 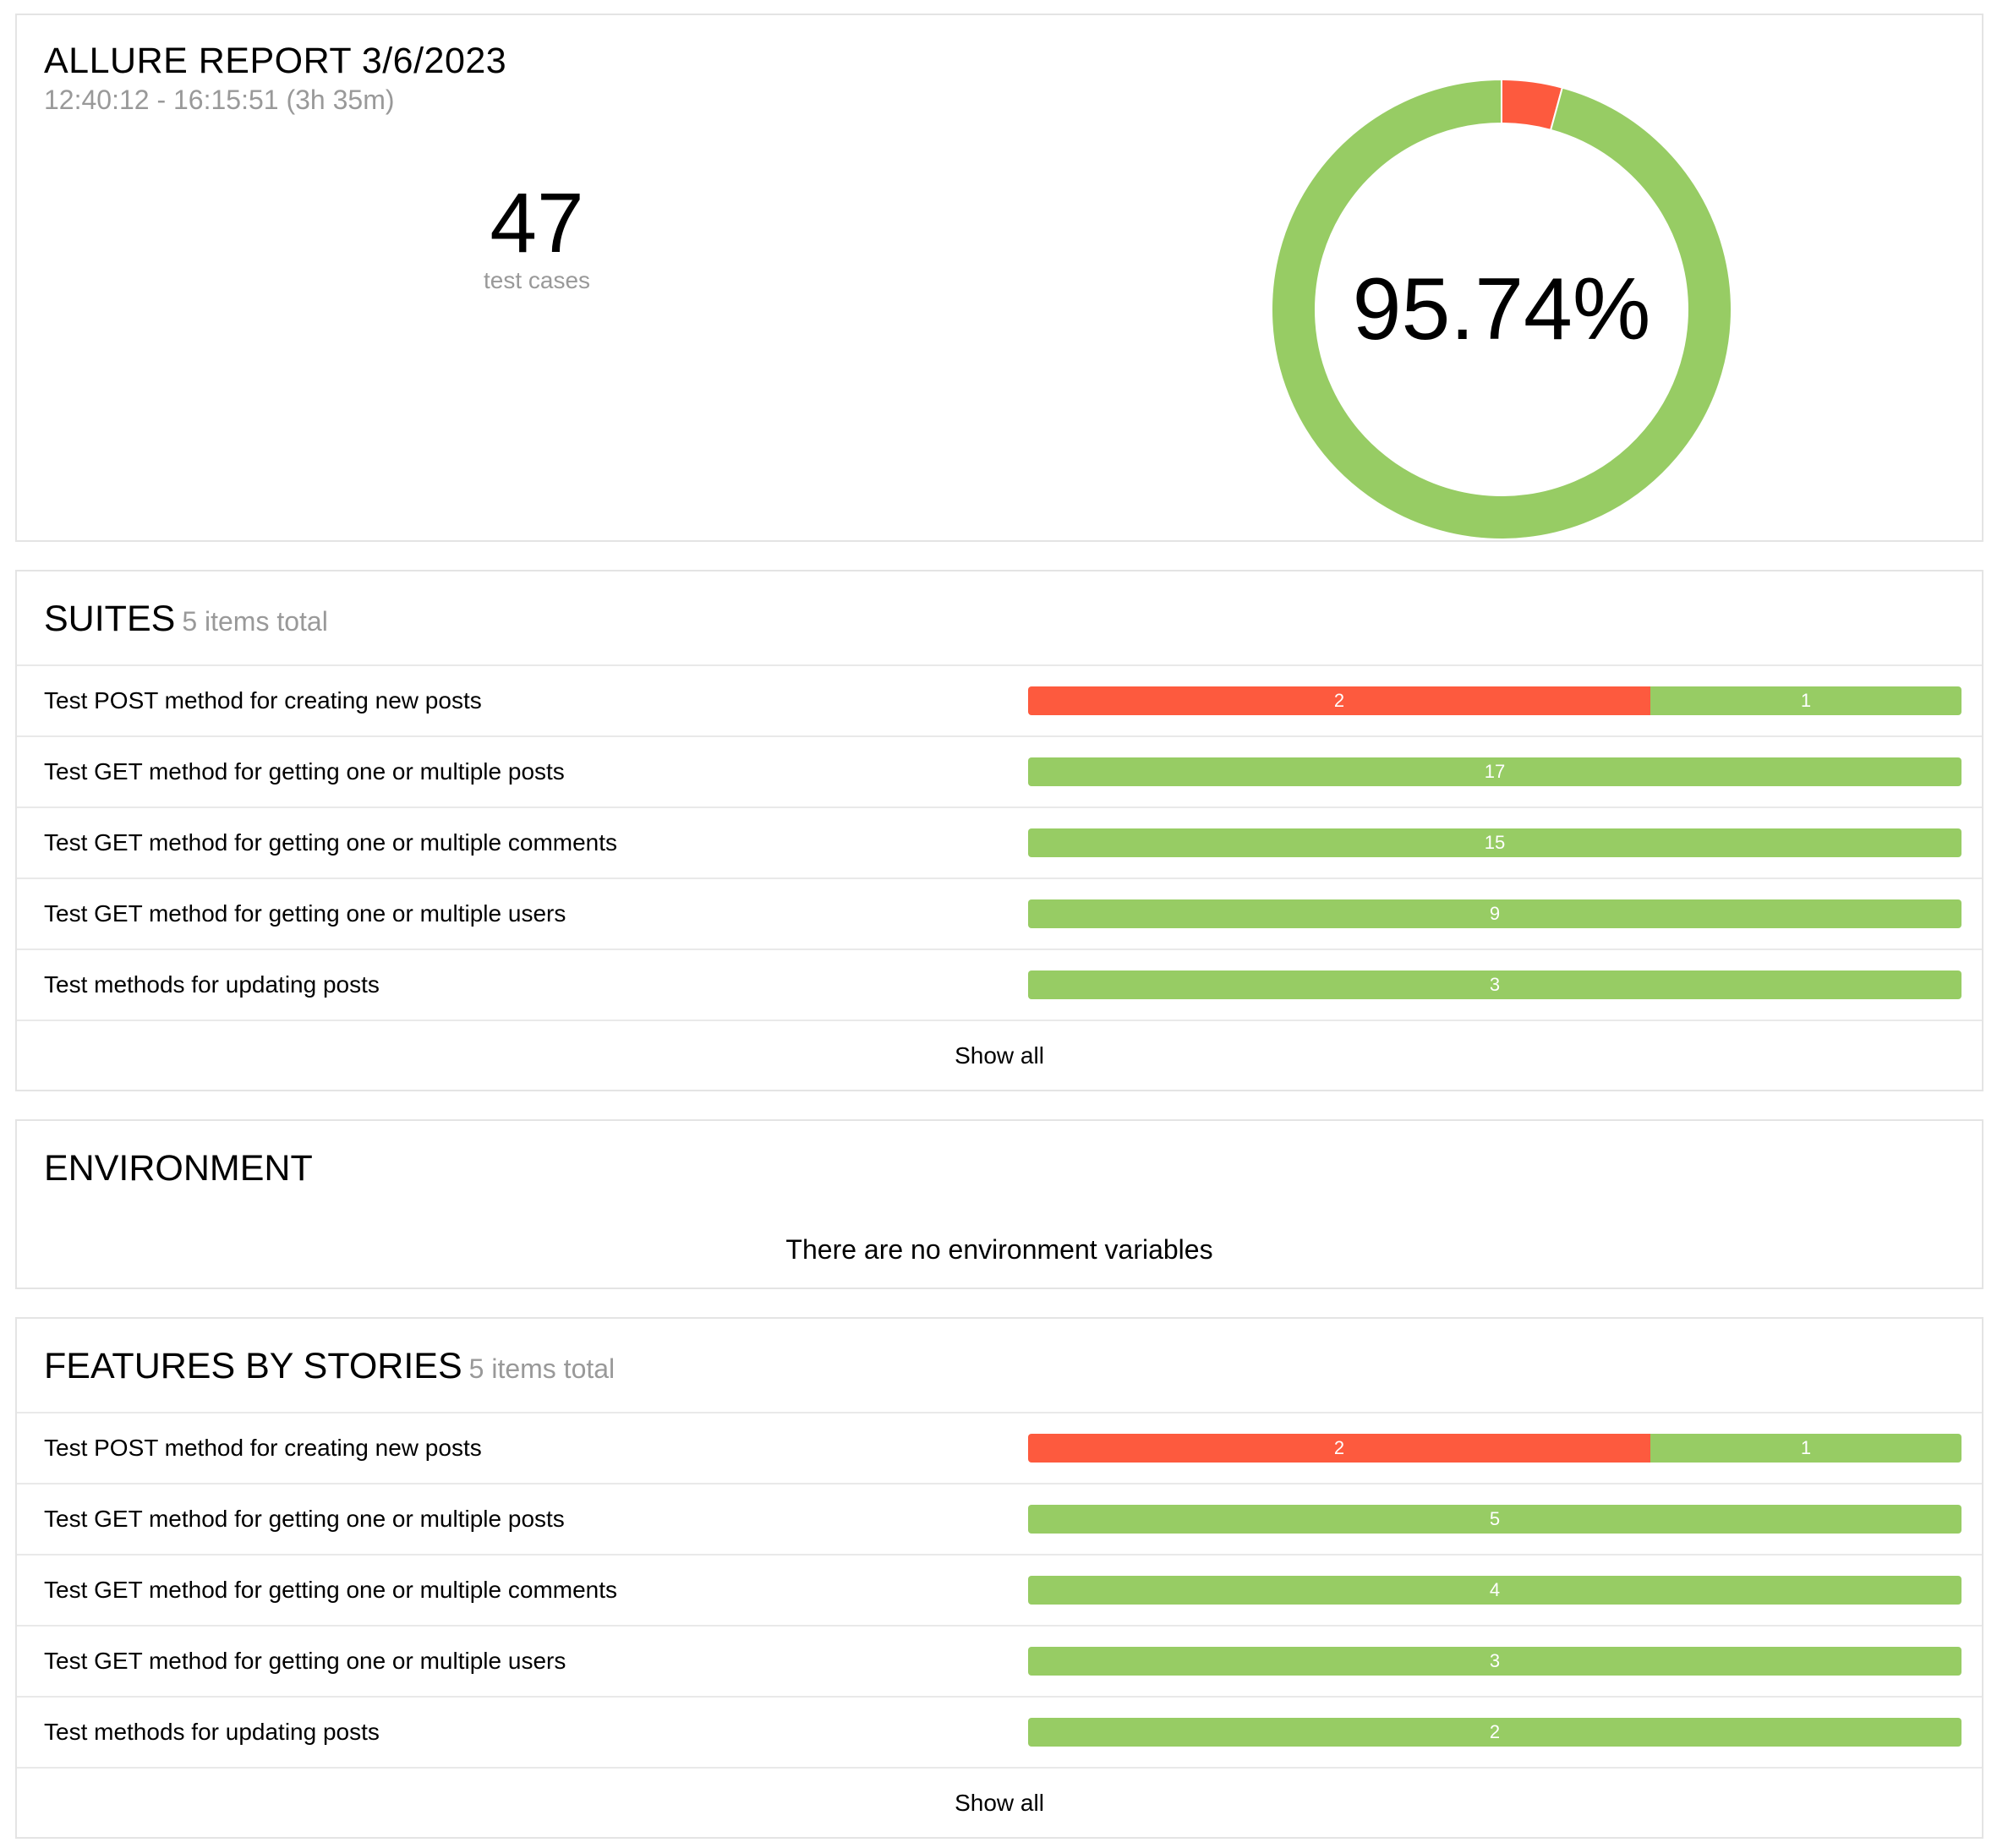 I want to click on status-bar: 4, so click(x=1494, y=1590).